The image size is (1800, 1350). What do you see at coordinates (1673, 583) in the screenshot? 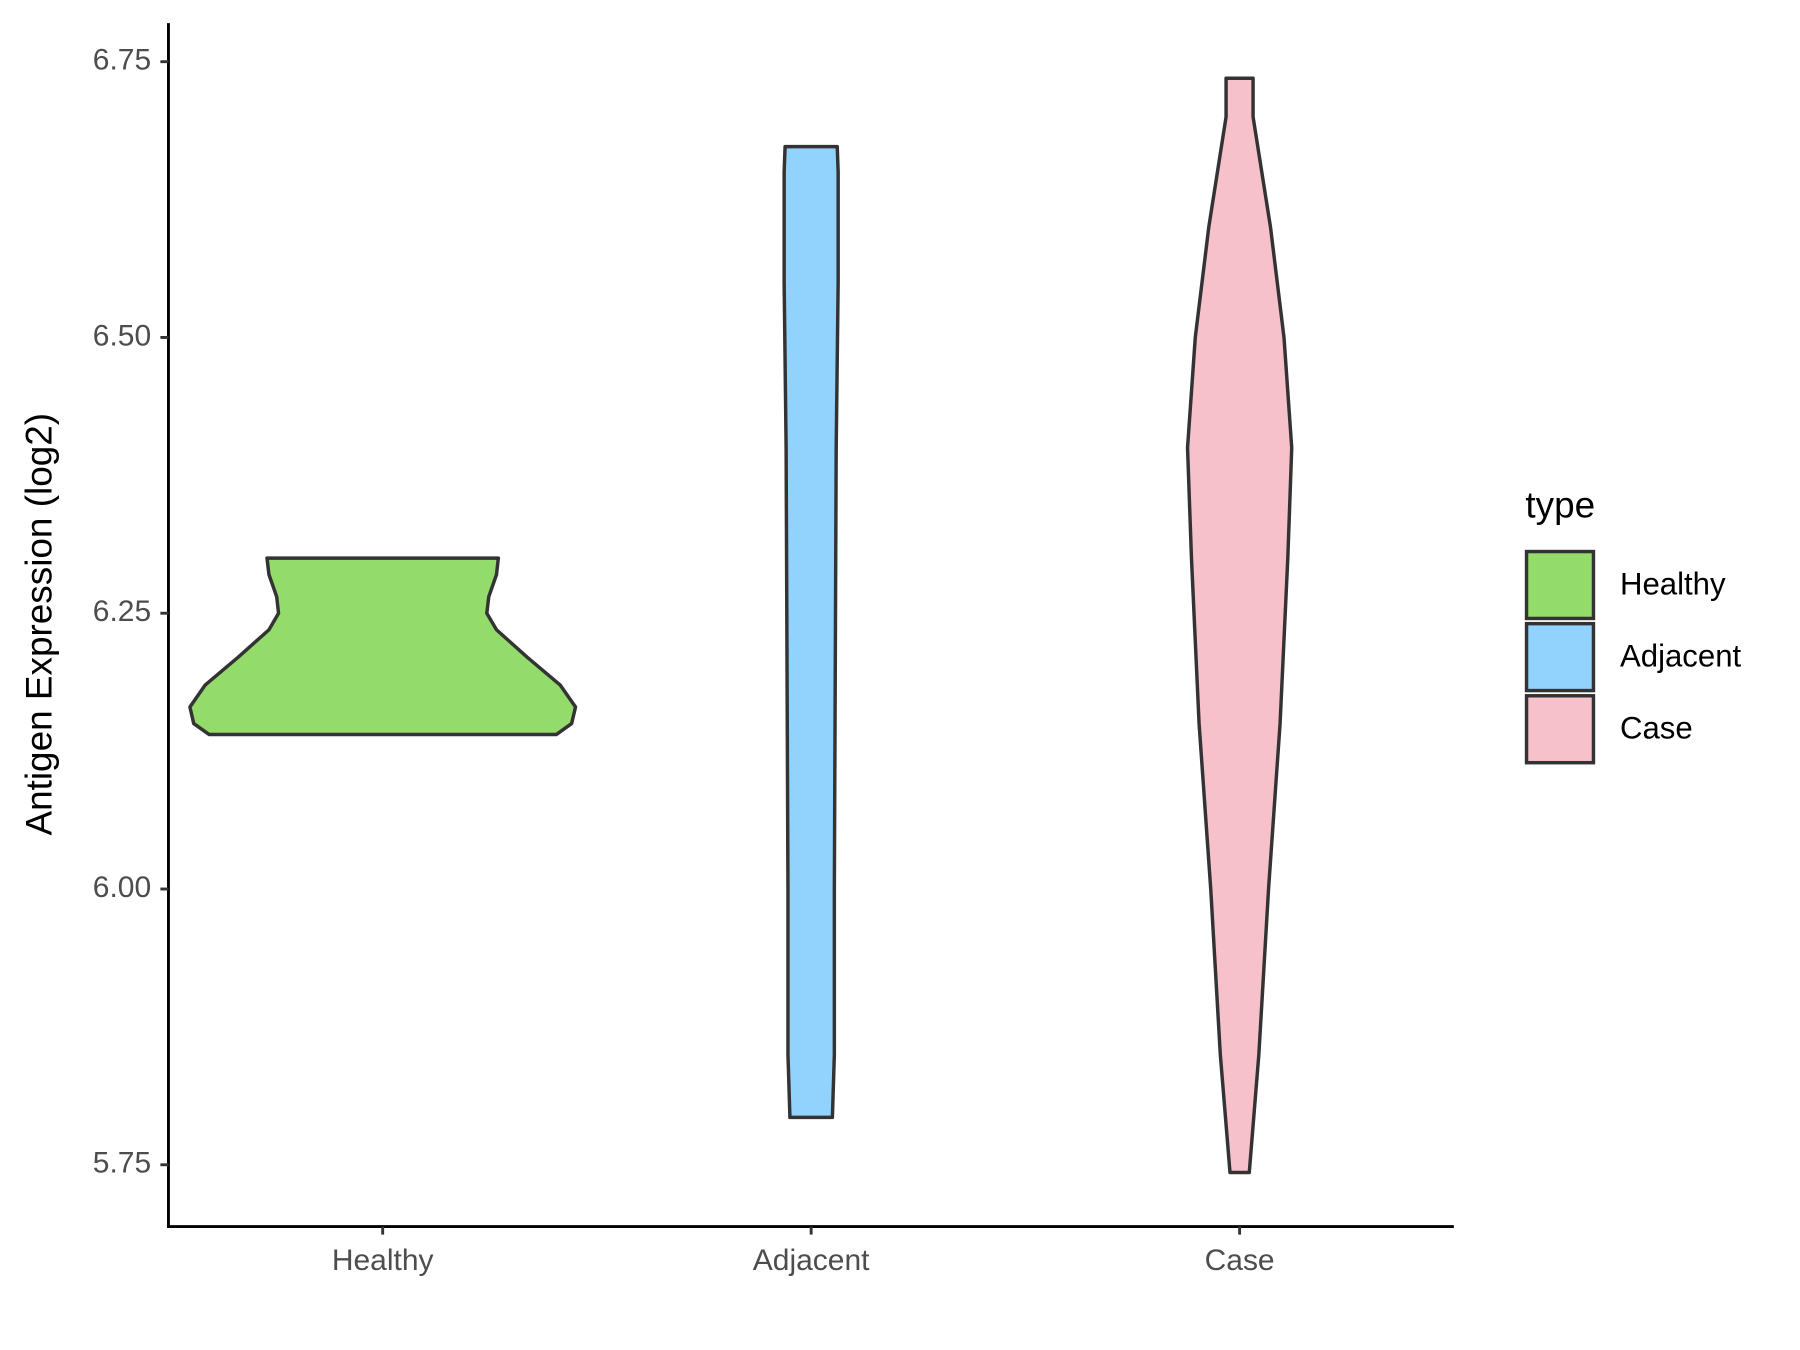
I see `legend-label: Healthy` at bounding box center [1673, 583].